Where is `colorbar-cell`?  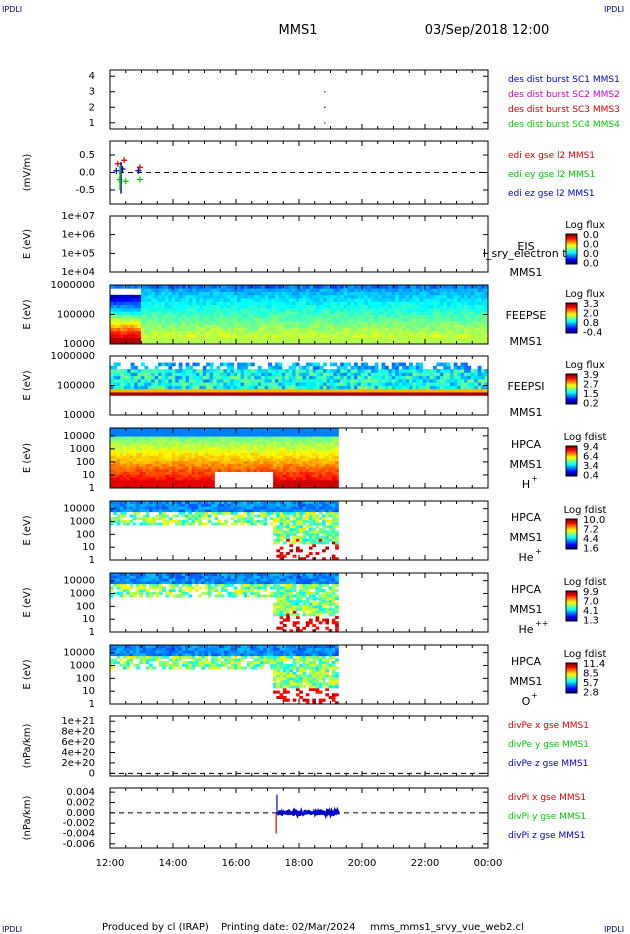
colorbar-cell is located at coordinates (571, 258).